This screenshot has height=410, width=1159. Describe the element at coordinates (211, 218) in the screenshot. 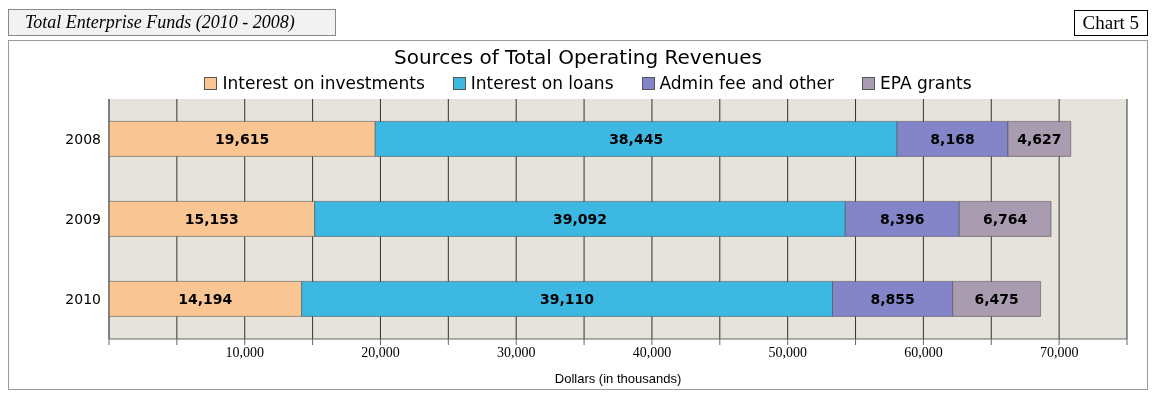

I see `data-label: 15,153` at that location.